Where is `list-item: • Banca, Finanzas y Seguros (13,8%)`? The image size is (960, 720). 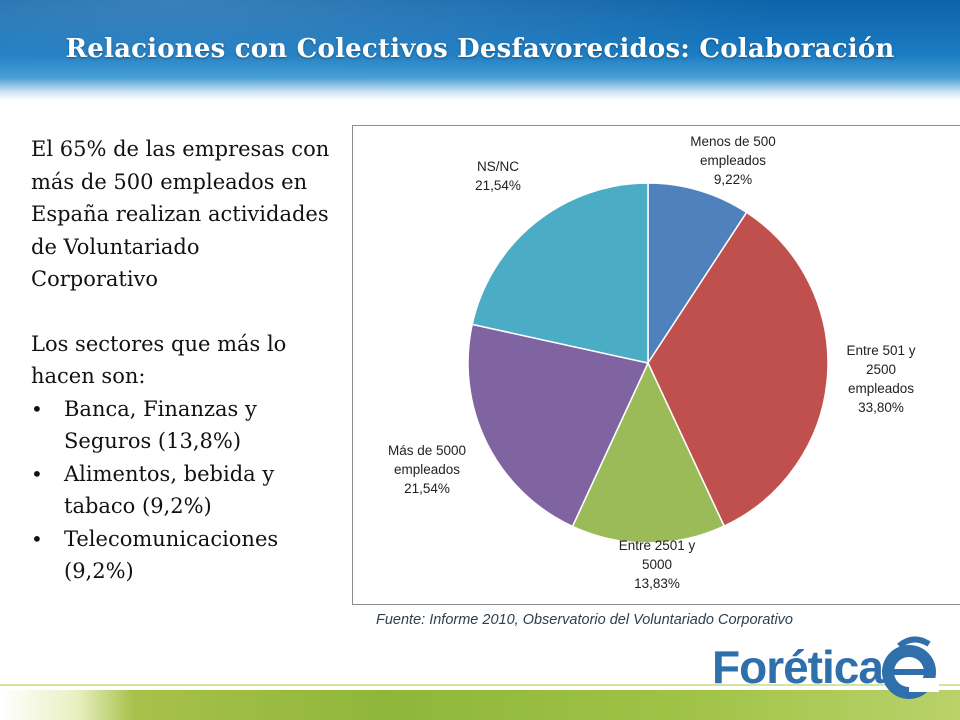
list-item: • Banca, Finanzas y Seguros (13,8%) is located at coordinates (181, 425).